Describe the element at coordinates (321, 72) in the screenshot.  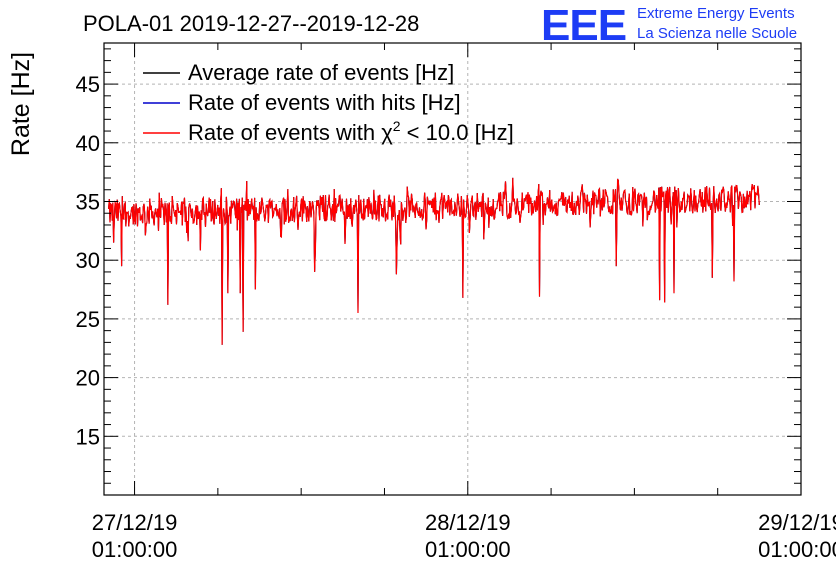
I see `legend-label-average: Average rate of events [Hz]` at that location.